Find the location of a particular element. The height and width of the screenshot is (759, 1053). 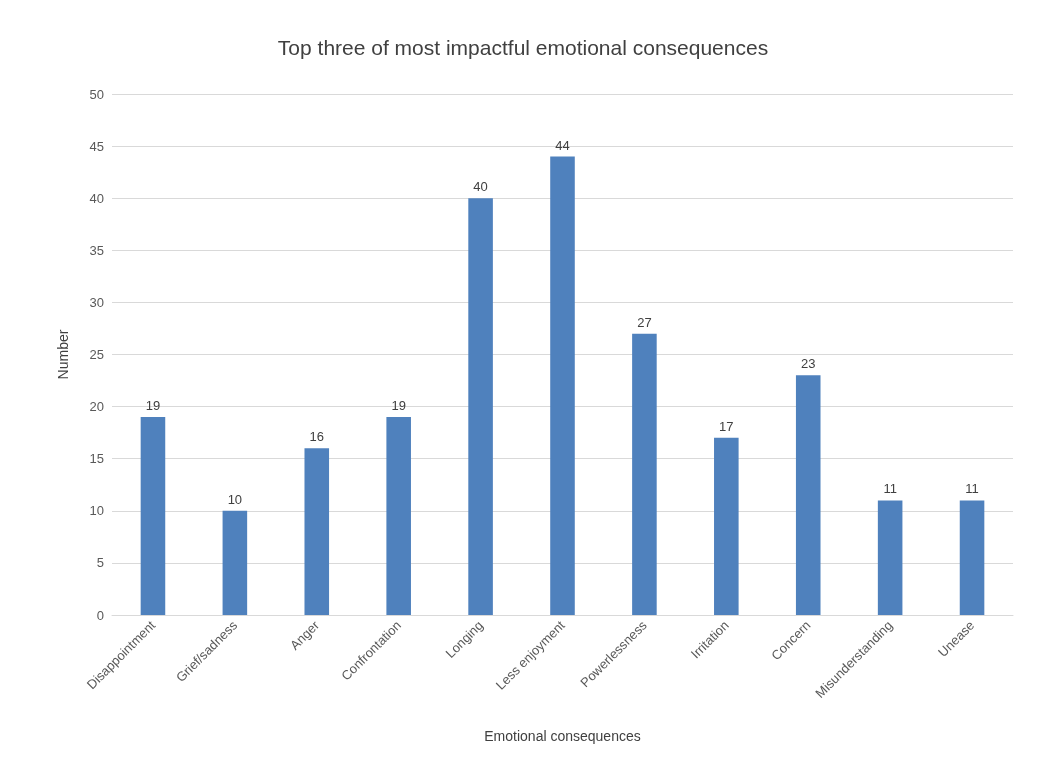

data-label: 16 is located at coordinates (317, 437).